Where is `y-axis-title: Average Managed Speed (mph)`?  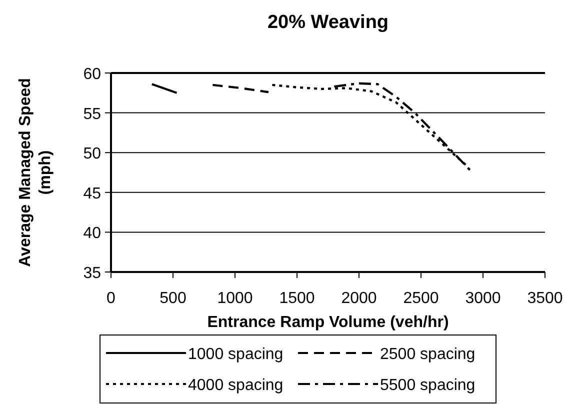
y-axis-title: Average Managed Speed (mph) is located at coordinates (35, 172).